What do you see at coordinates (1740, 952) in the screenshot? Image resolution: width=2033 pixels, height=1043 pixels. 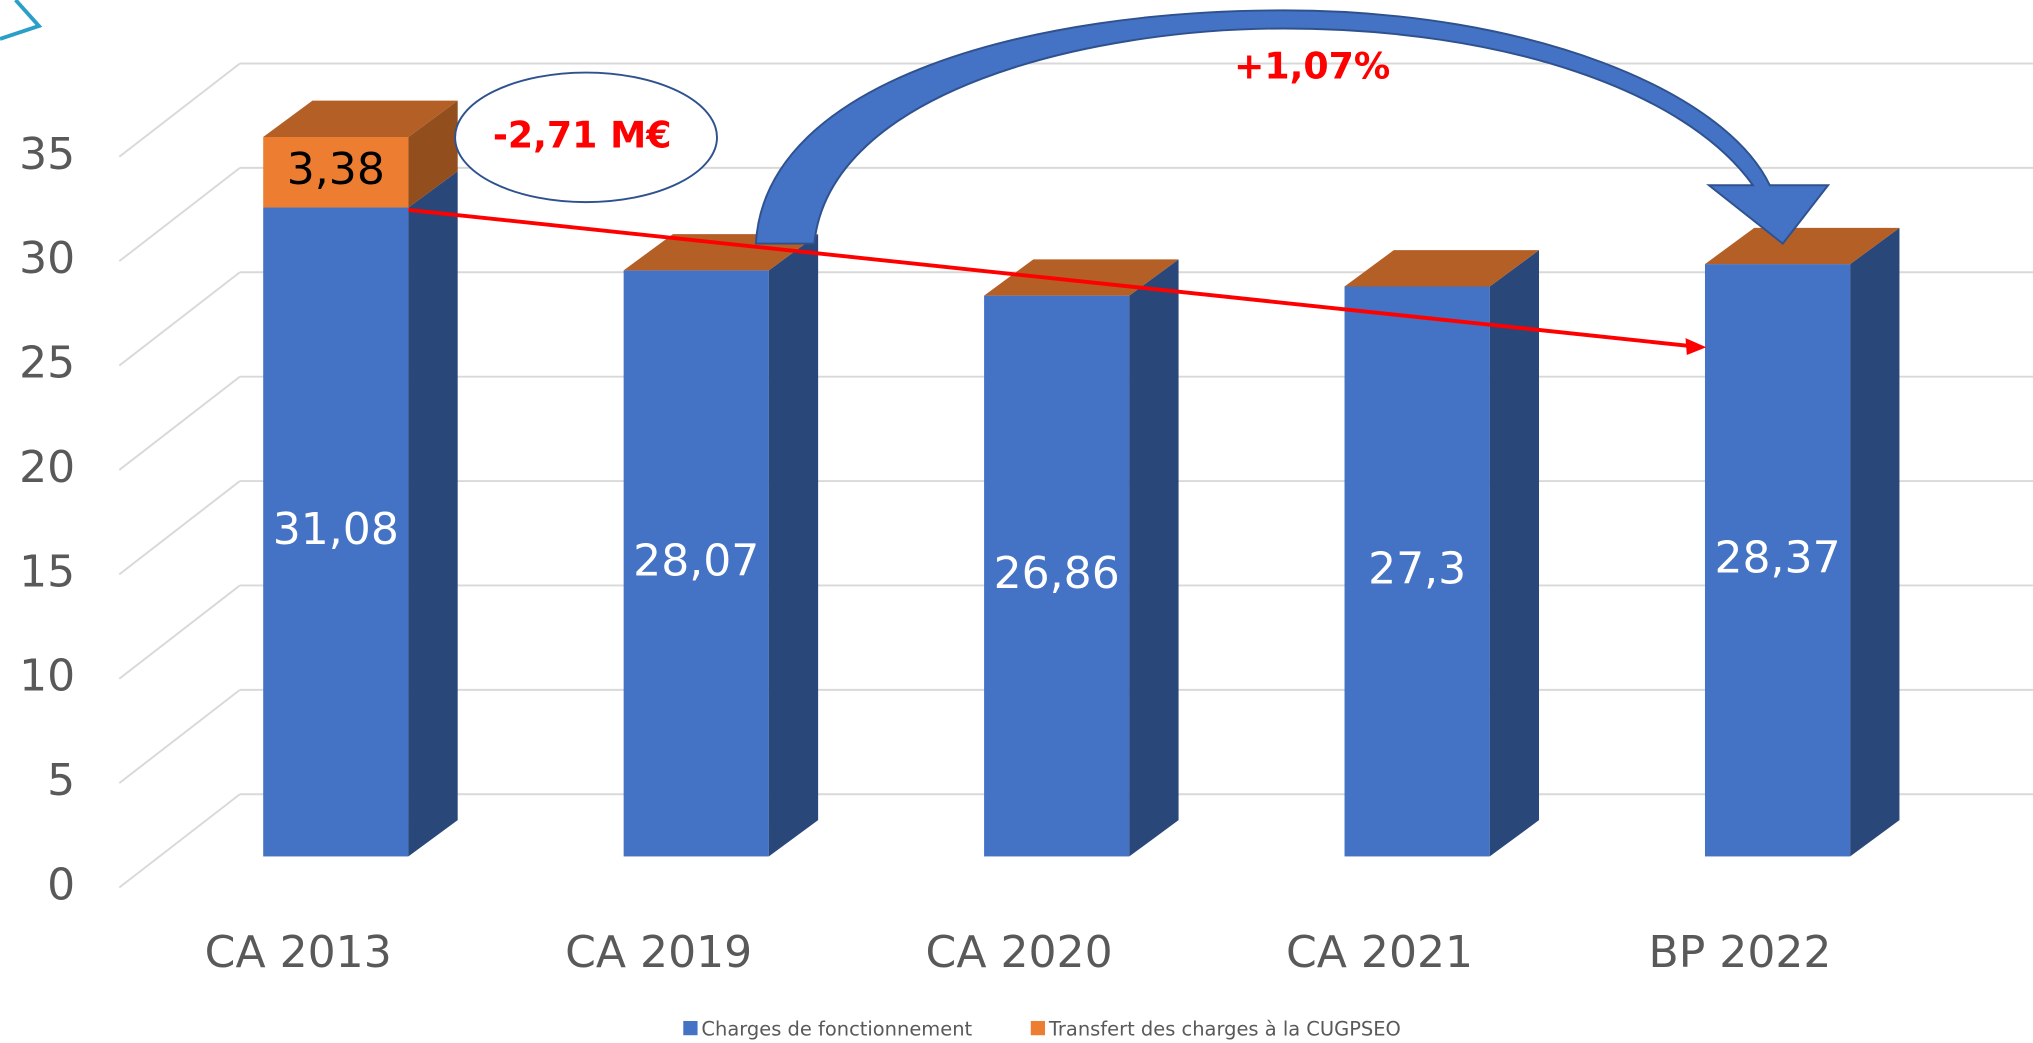 I see `x-tick-label: BP 2022` at bounding box center [1740, 952].